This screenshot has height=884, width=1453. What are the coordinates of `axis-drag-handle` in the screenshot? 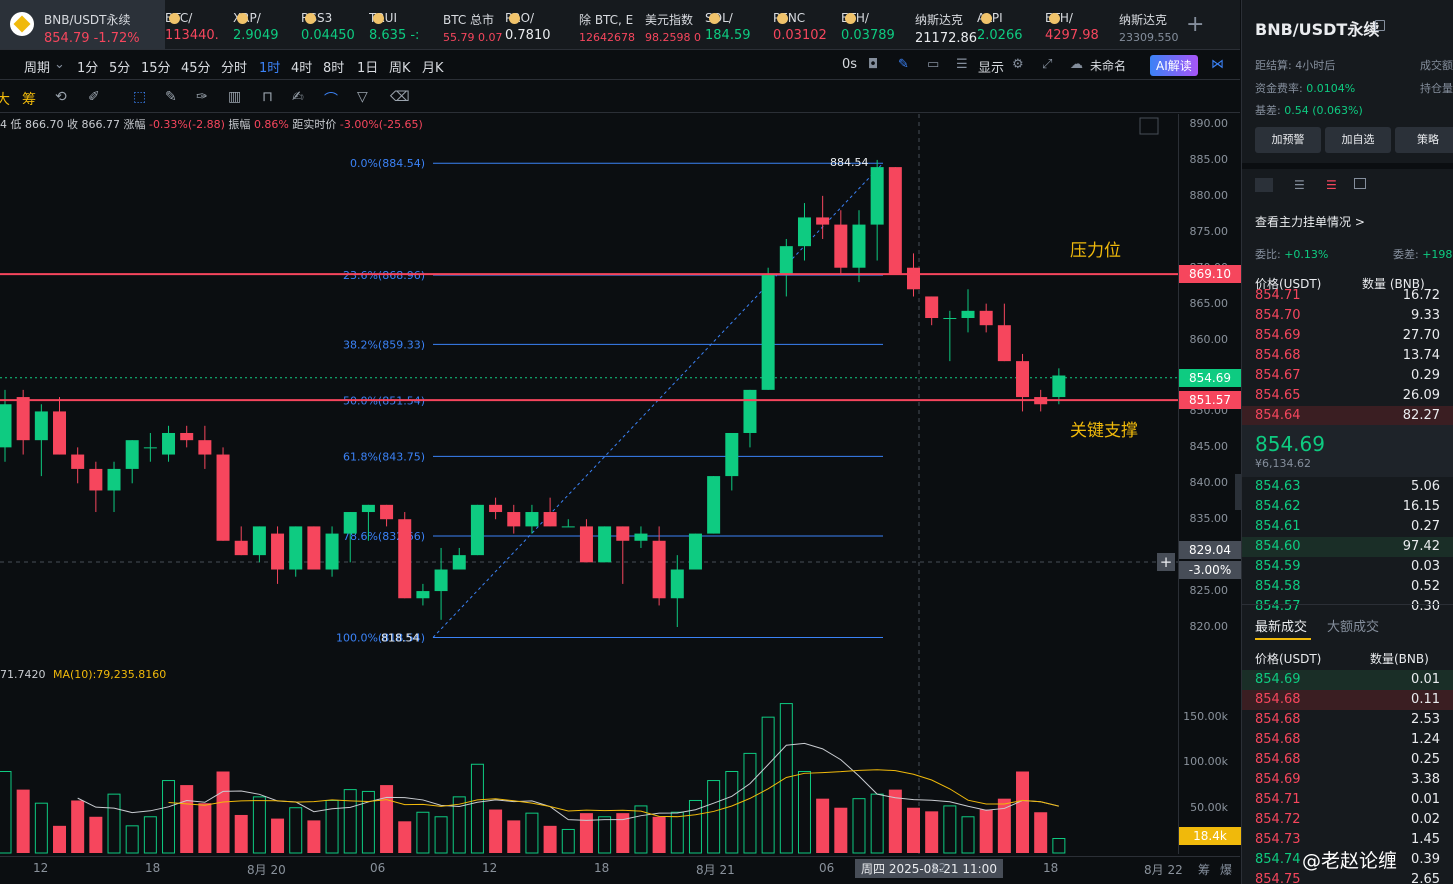 It's located at (1238, 492).